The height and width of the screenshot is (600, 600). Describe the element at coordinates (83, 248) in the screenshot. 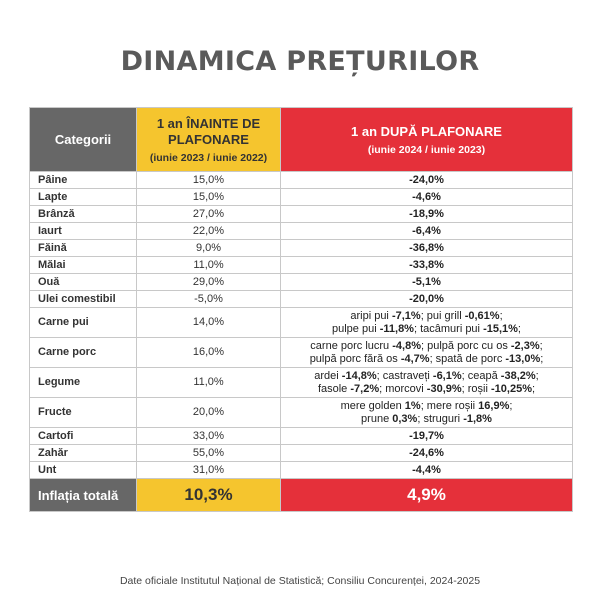

I see `row-category: Făină` at that location.